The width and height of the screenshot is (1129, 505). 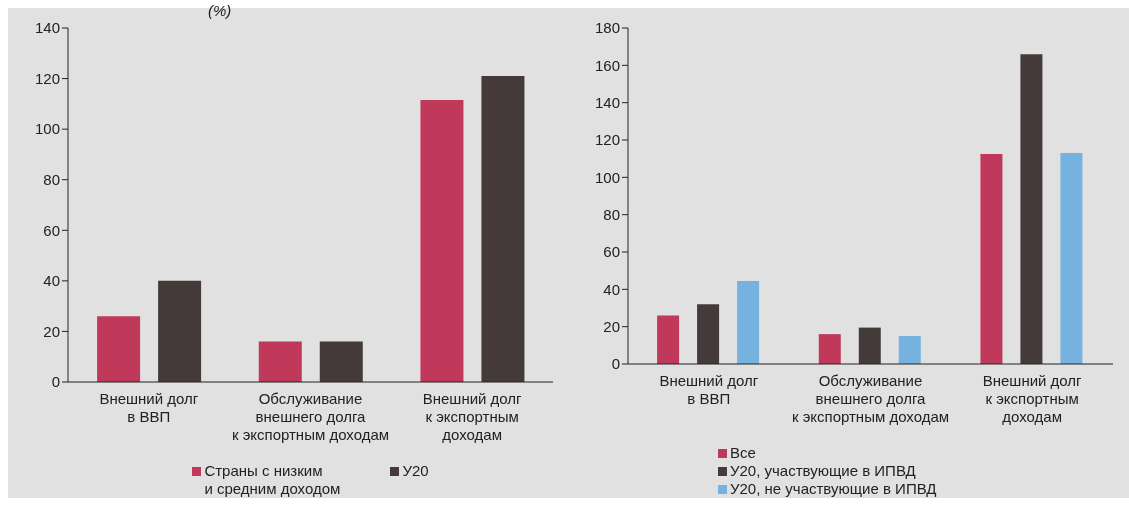 What do you see at coordinates (823, 471) in the screenshot?
I see `legend-label: У20, участвующие в ИПВД` at bounding box center [823, 471].